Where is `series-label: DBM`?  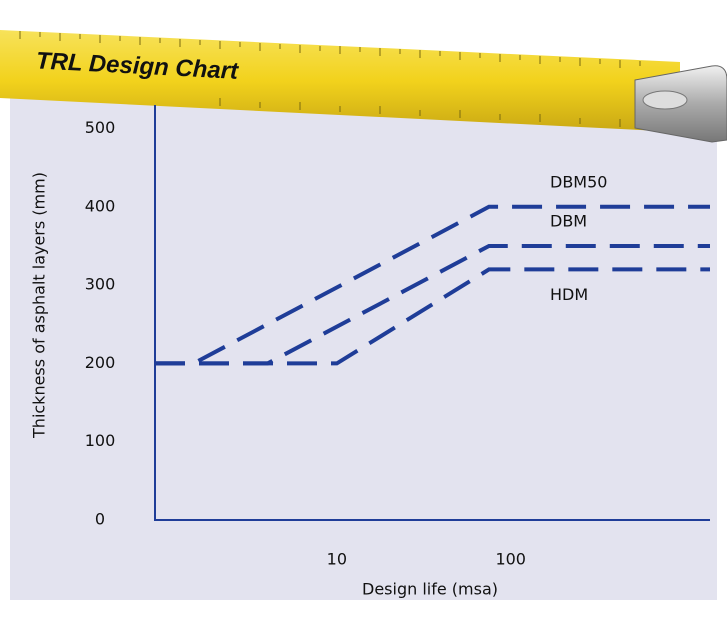 series-label: DBM is located at coordinates (568, 220).